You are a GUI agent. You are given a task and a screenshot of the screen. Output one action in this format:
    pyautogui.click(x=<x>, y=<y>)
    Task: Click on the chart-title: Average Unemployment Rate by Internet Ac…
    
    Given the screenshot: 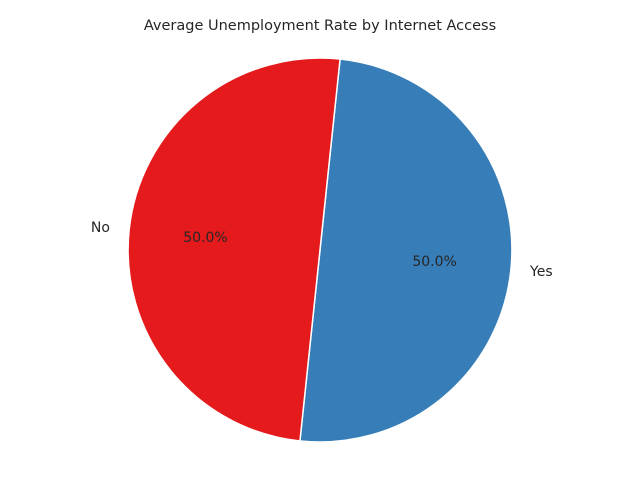 What is the action you would take?
    pyautogui.click(x=320, y=26)
    